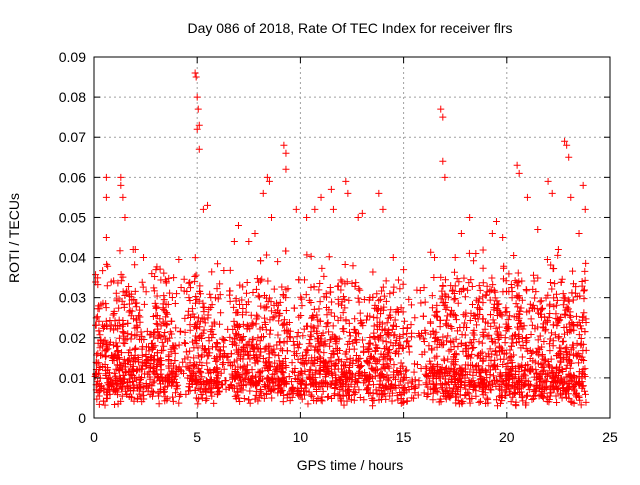  I want to click on x-tick-label: 0, so click(94, 437).